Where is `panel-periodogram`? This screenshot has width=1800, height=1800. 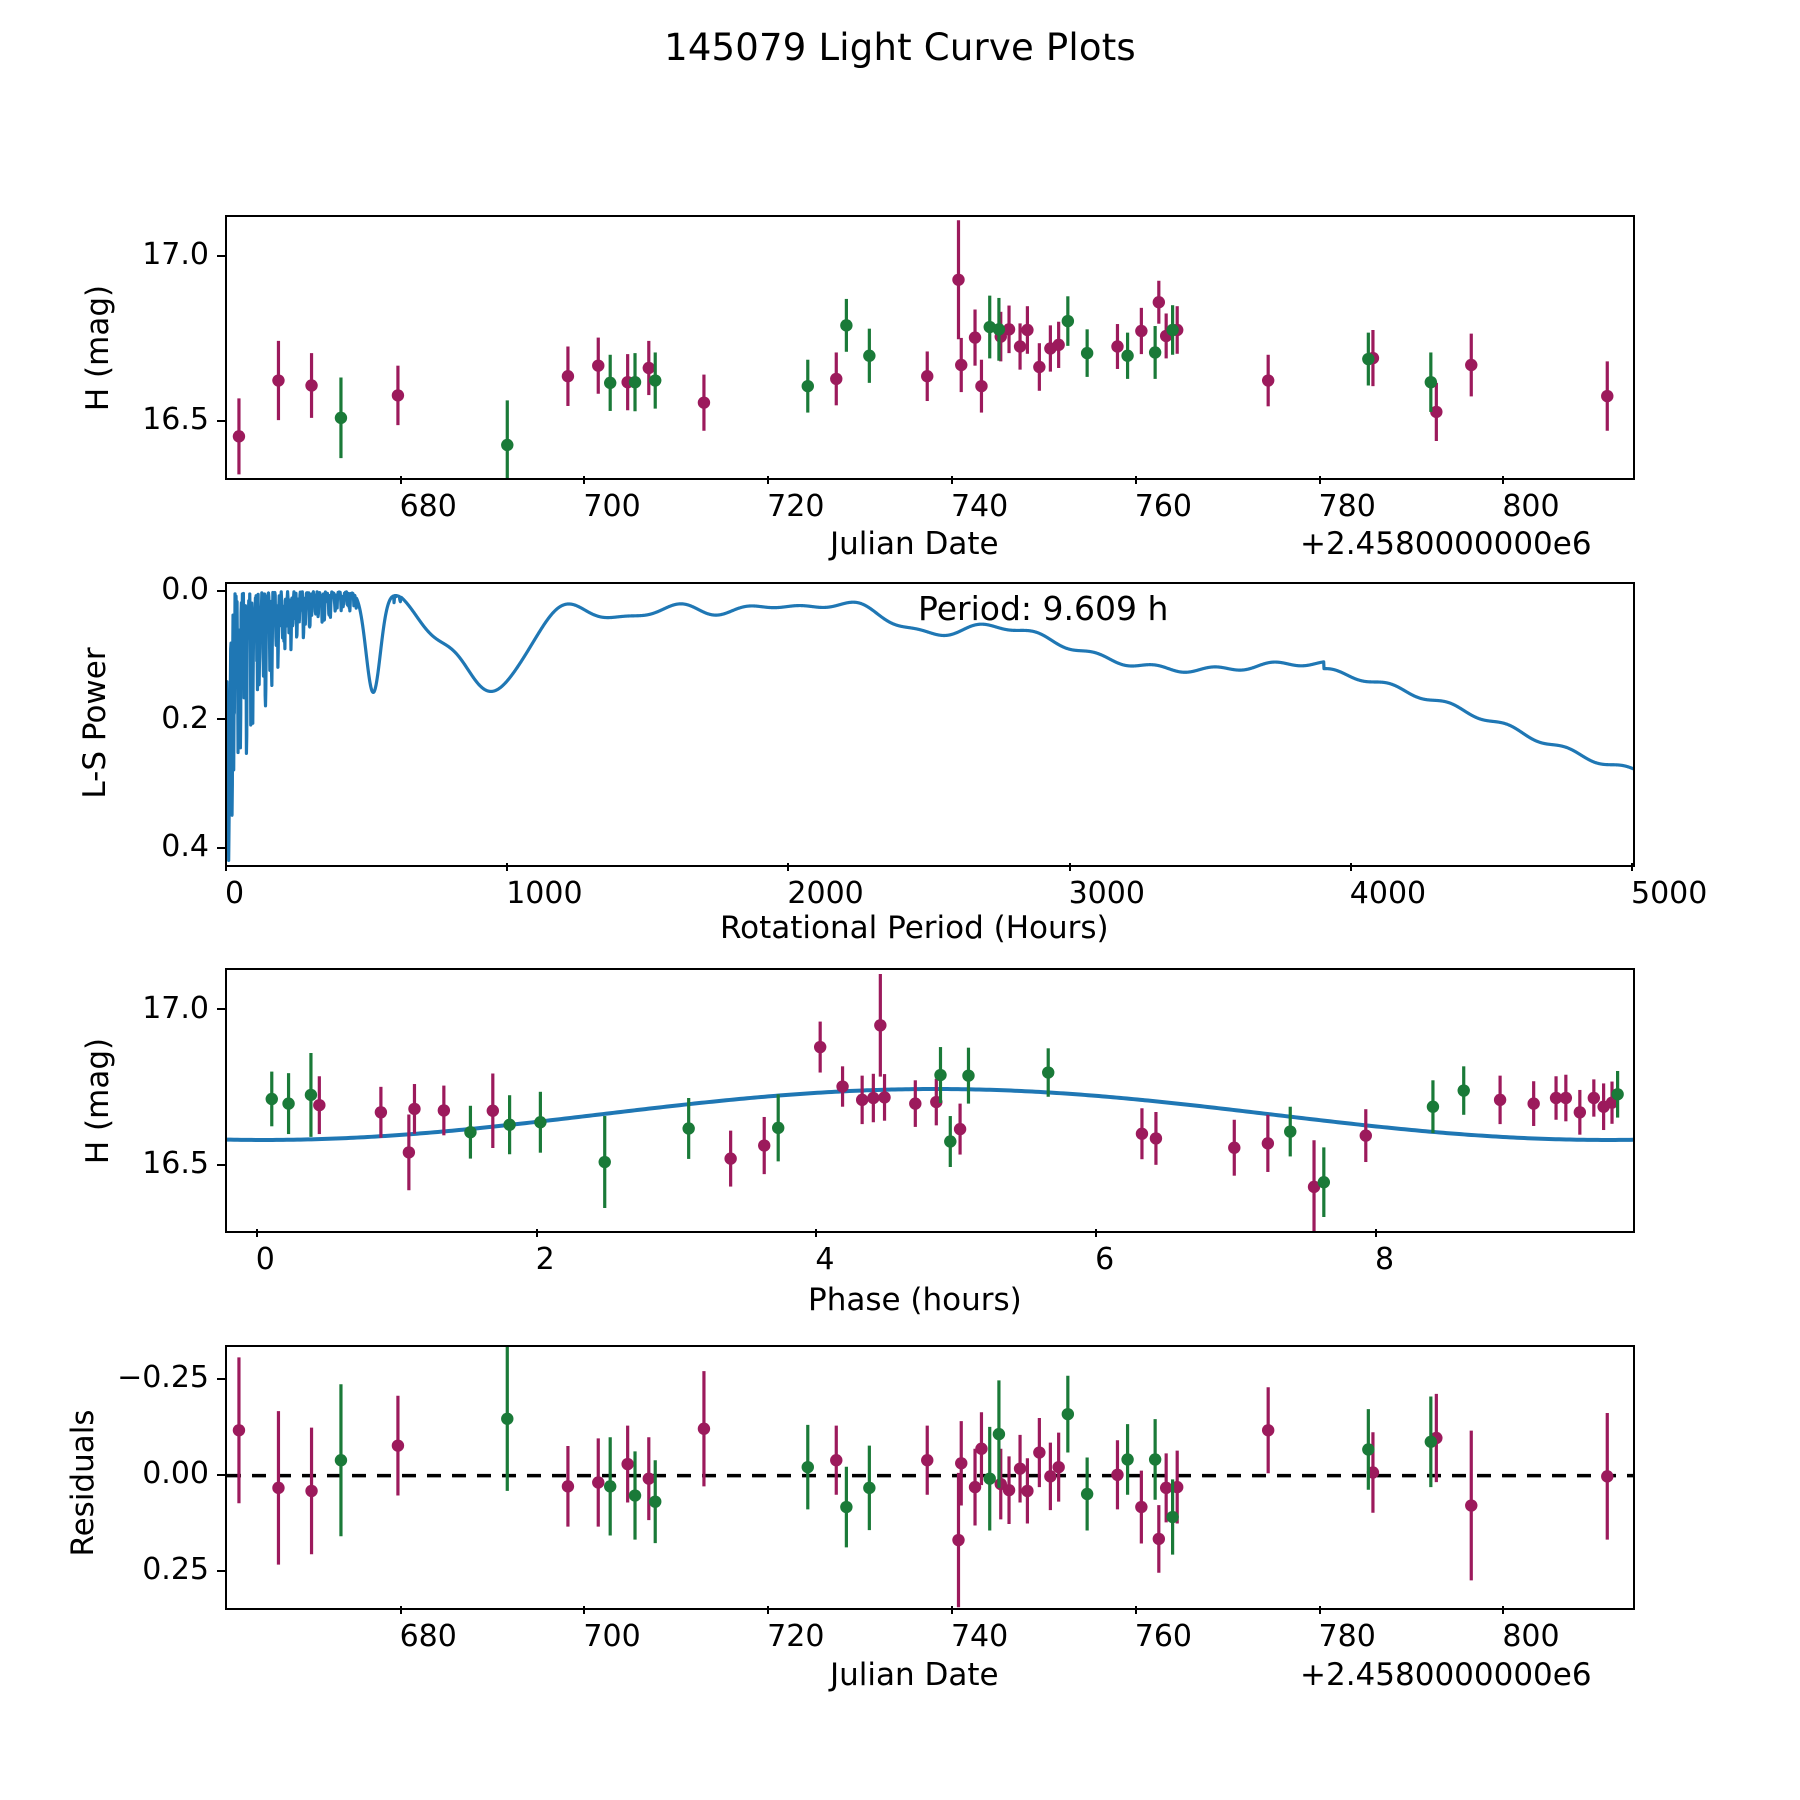
panel-periodogram is located at coordinates (930, 724).